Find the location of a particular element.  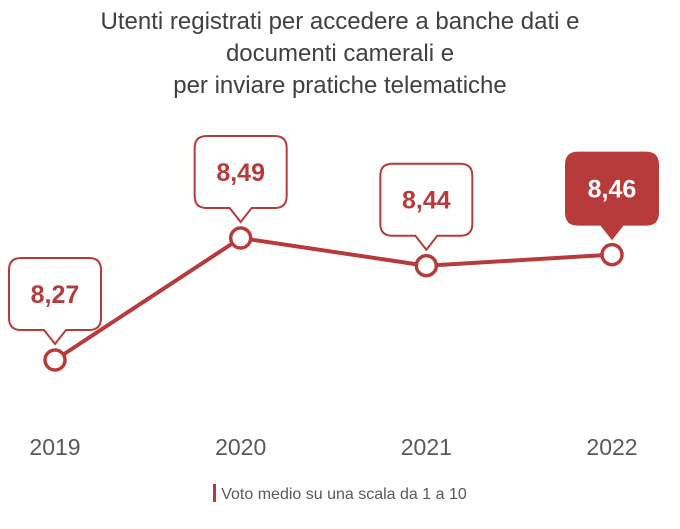

data-label-2020: 8,49 is located at coordinates (240, 173).